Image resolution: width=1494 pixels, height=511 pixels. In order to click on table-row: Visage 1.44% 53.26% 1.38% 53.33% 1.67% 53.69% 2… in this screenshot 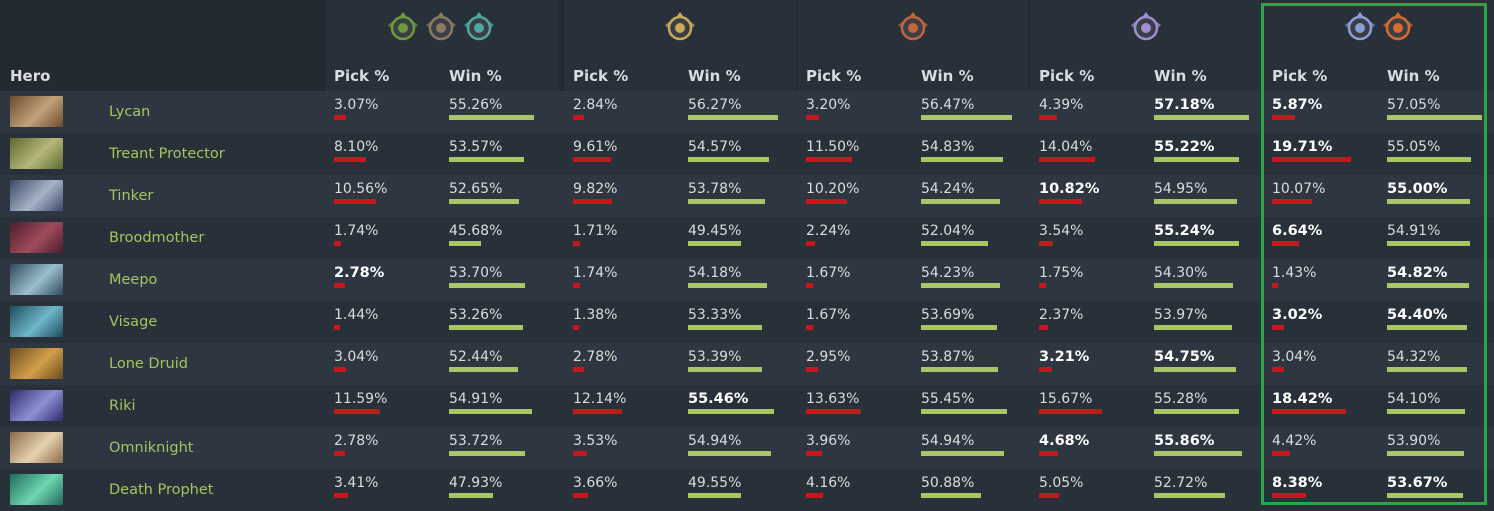, I will do `click(747, 322)`.